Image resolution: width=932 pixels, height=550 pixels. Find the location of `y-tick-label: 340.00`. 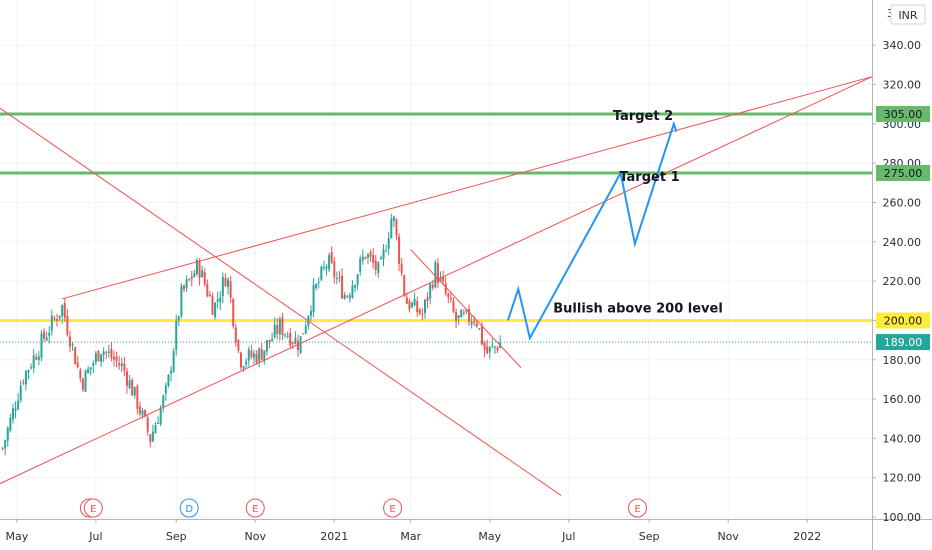

y-tick-label: 340.00 is located at coordinates (902, 45).